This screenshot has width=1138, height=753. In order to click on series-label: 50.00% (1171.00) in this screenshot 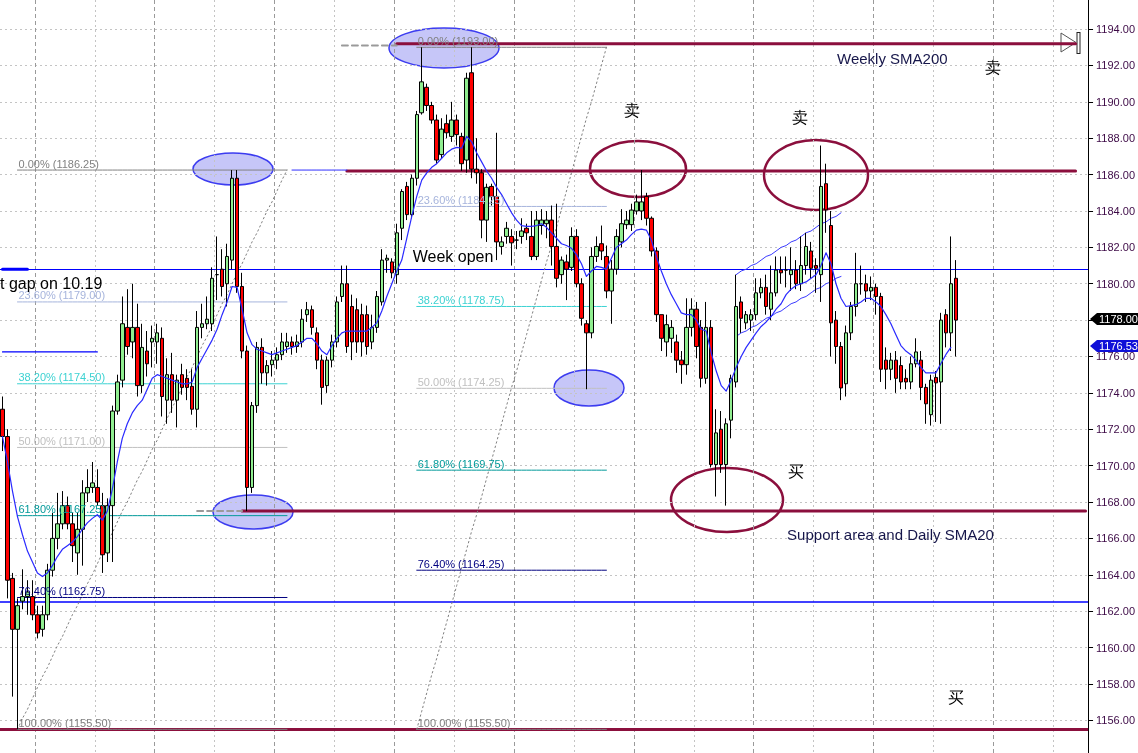, I will do `click(62, 440)`.